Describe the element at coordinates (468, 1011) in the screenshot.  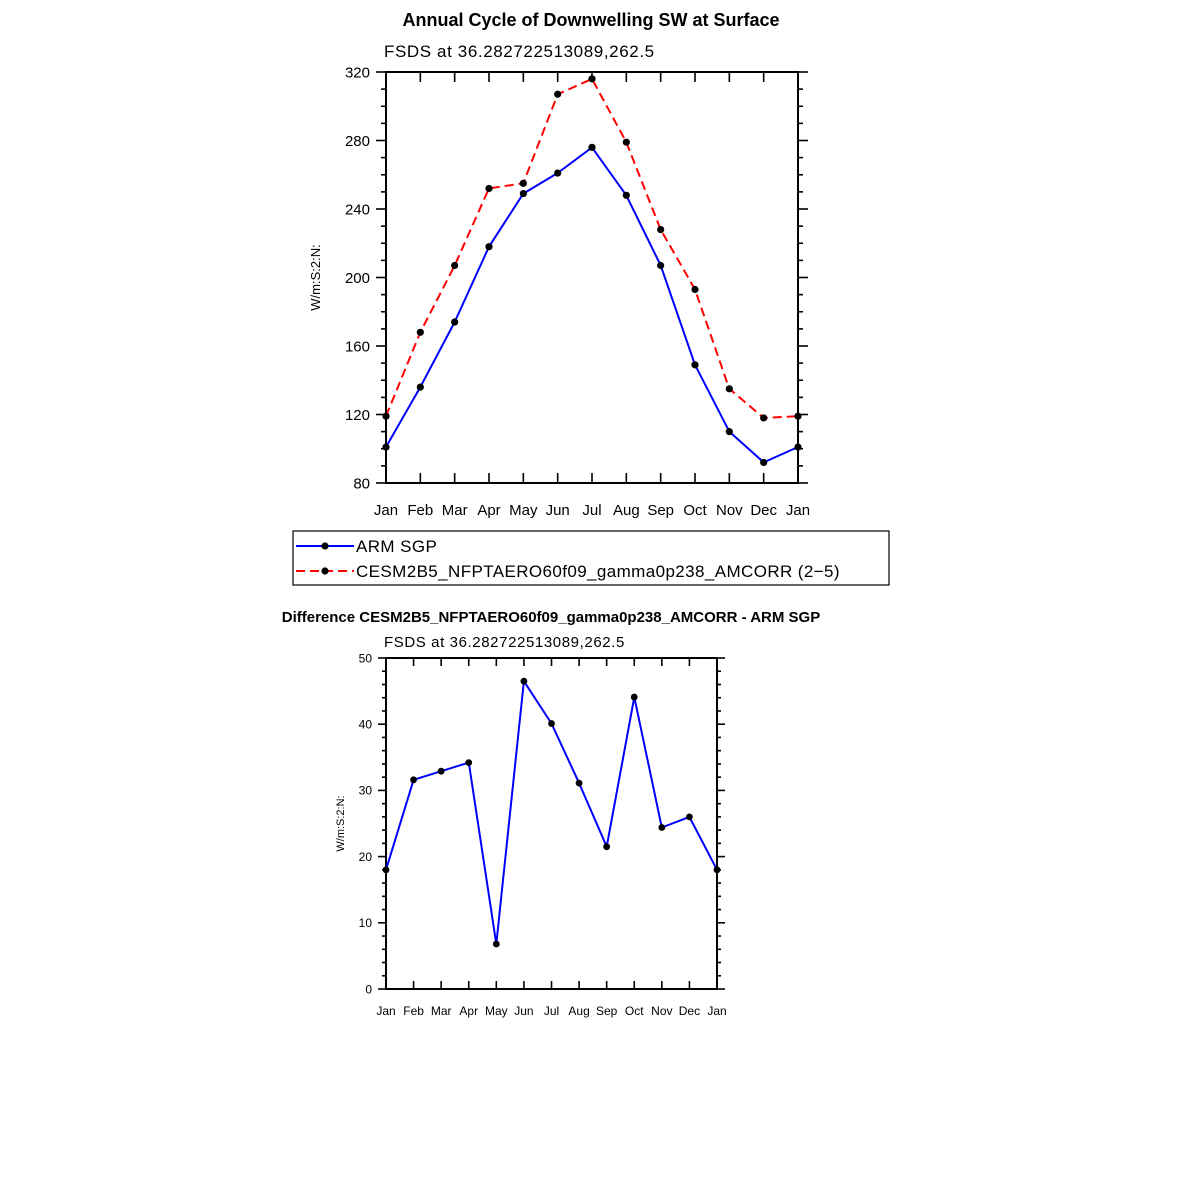
I see `diff-x-tick-label: Apr` at that location.